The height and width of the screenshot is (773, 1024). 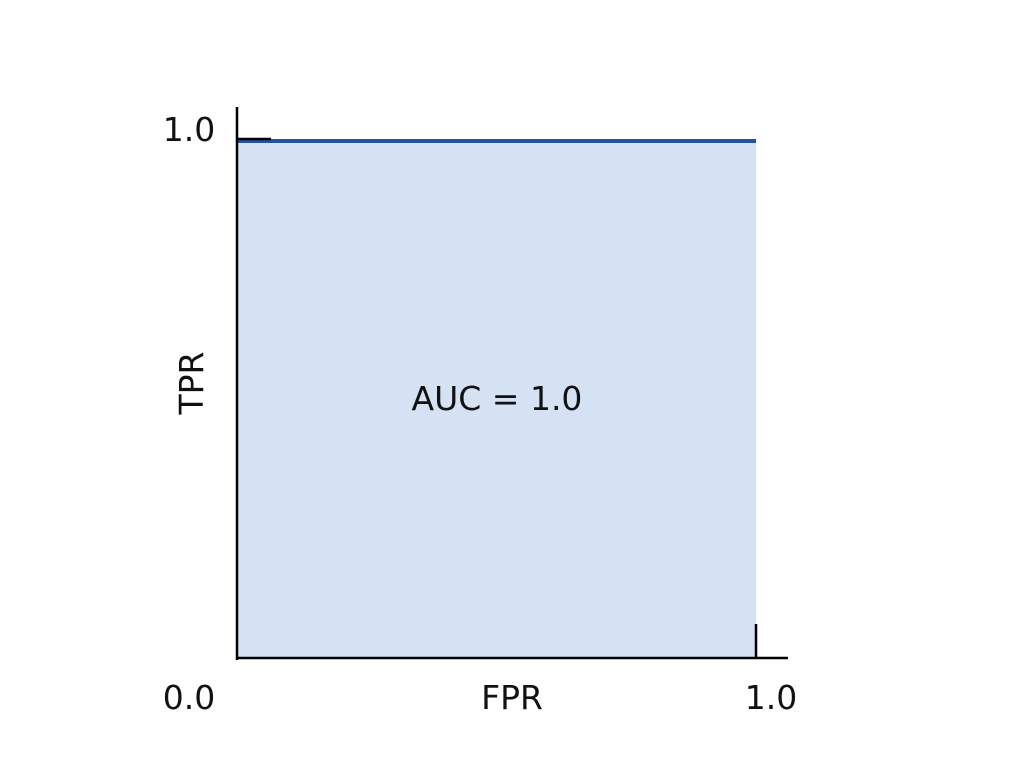 I want to click on x-tick-label-0: 0.0, so click(x=189, y=697).